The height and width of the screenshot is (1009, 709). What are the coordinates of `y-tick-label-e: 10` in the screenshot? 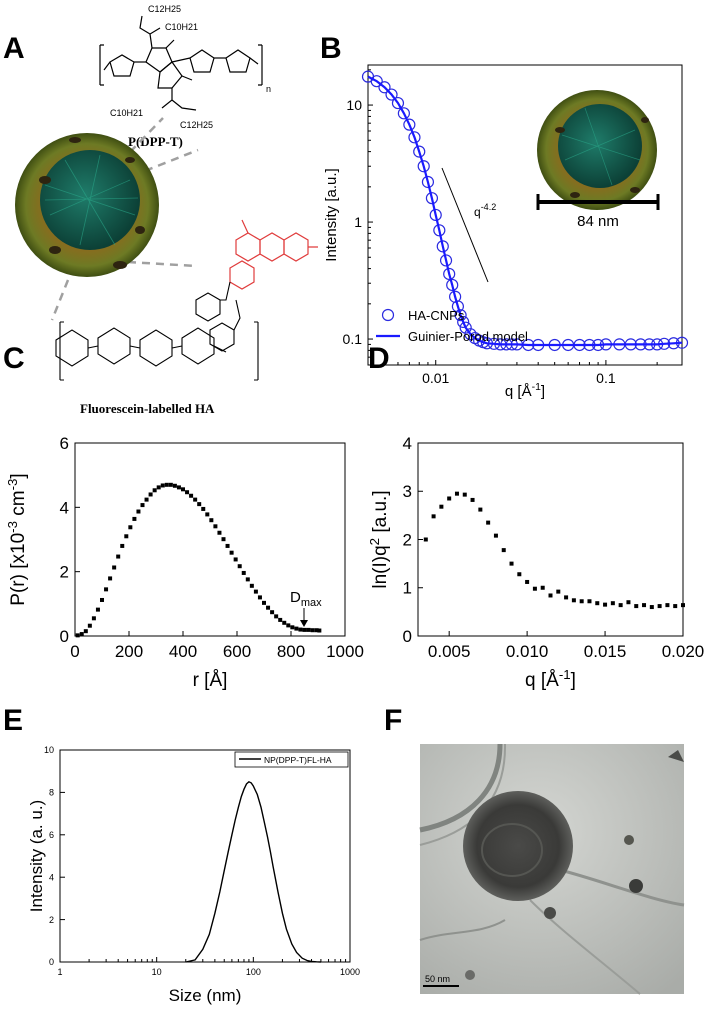 It's located at (49, 750).